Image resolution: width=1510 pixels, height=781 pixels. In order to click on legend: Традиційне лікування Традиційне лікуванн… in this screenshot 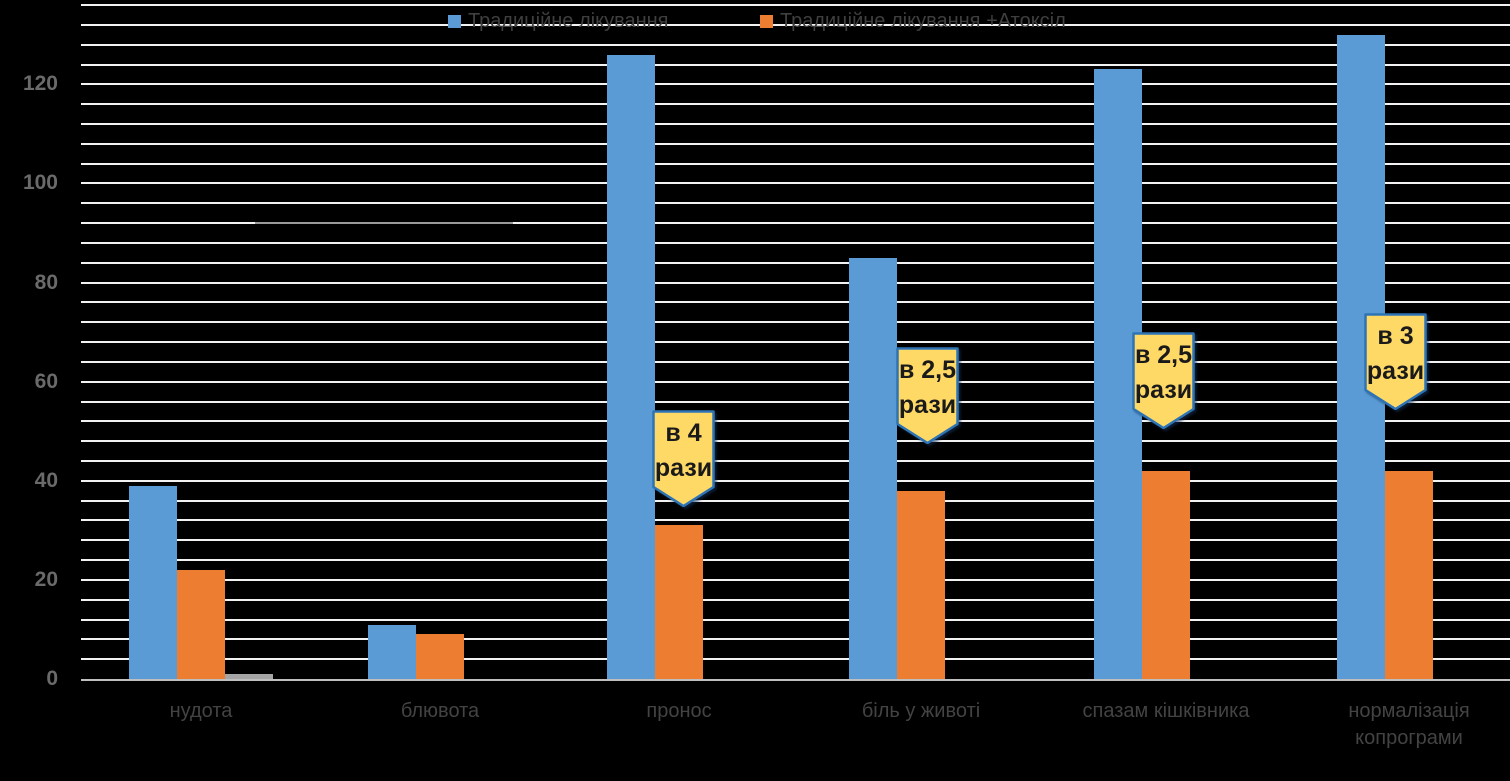, I will do `click(755, 20)`.